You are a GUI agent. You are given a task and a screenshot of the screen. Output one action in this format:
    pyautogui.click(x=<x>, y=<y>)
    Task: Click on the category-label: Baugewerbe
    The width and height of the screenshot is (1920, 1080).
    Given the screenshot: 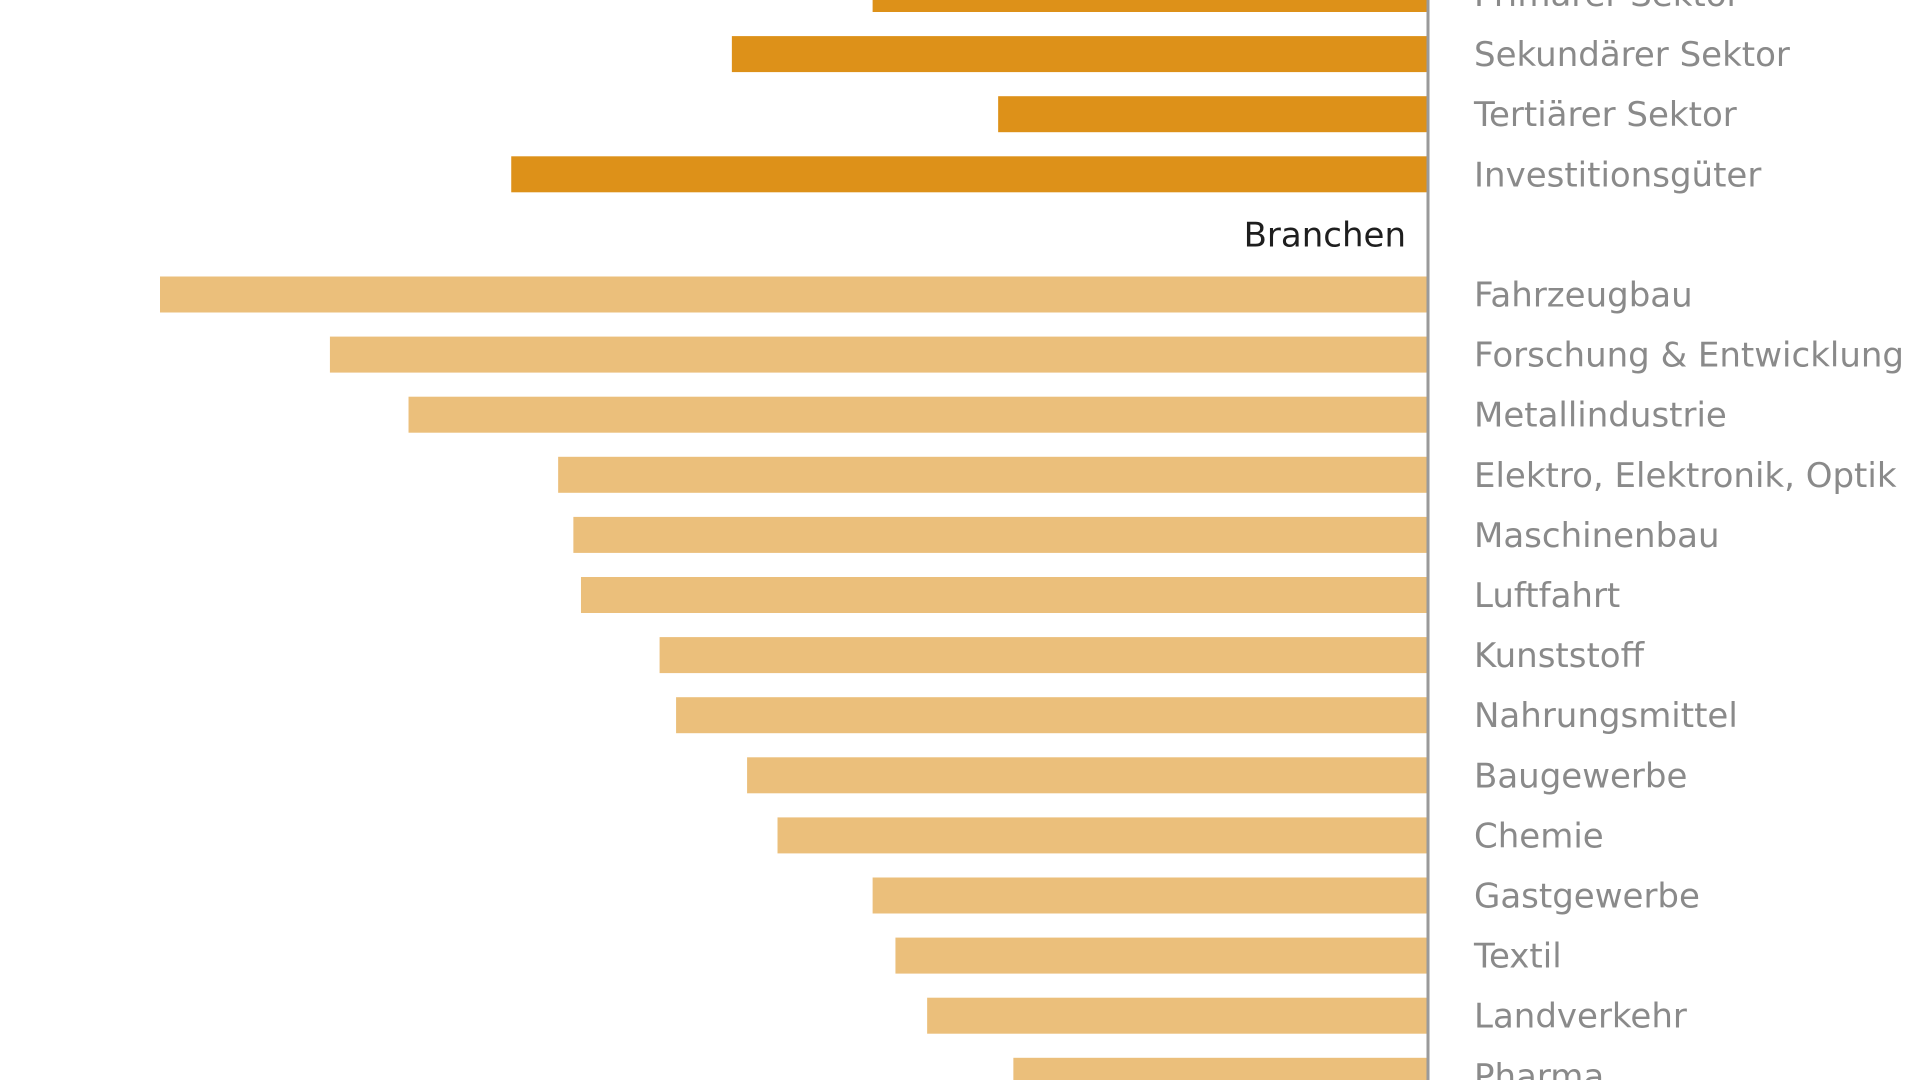 What is the action you would take?
    pyautogui.click(x=1580, y=776)
    